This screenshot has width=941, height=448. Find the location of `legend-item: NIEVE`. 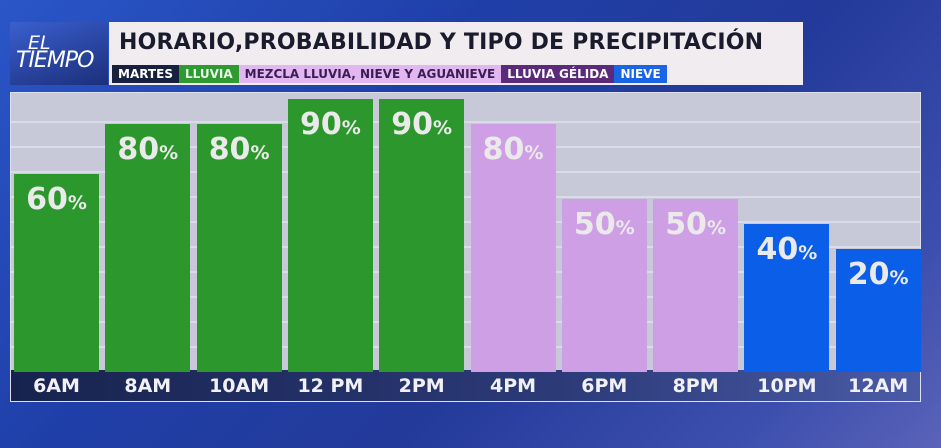

legend-item: NIEVE is located at coordinates (640, 74).